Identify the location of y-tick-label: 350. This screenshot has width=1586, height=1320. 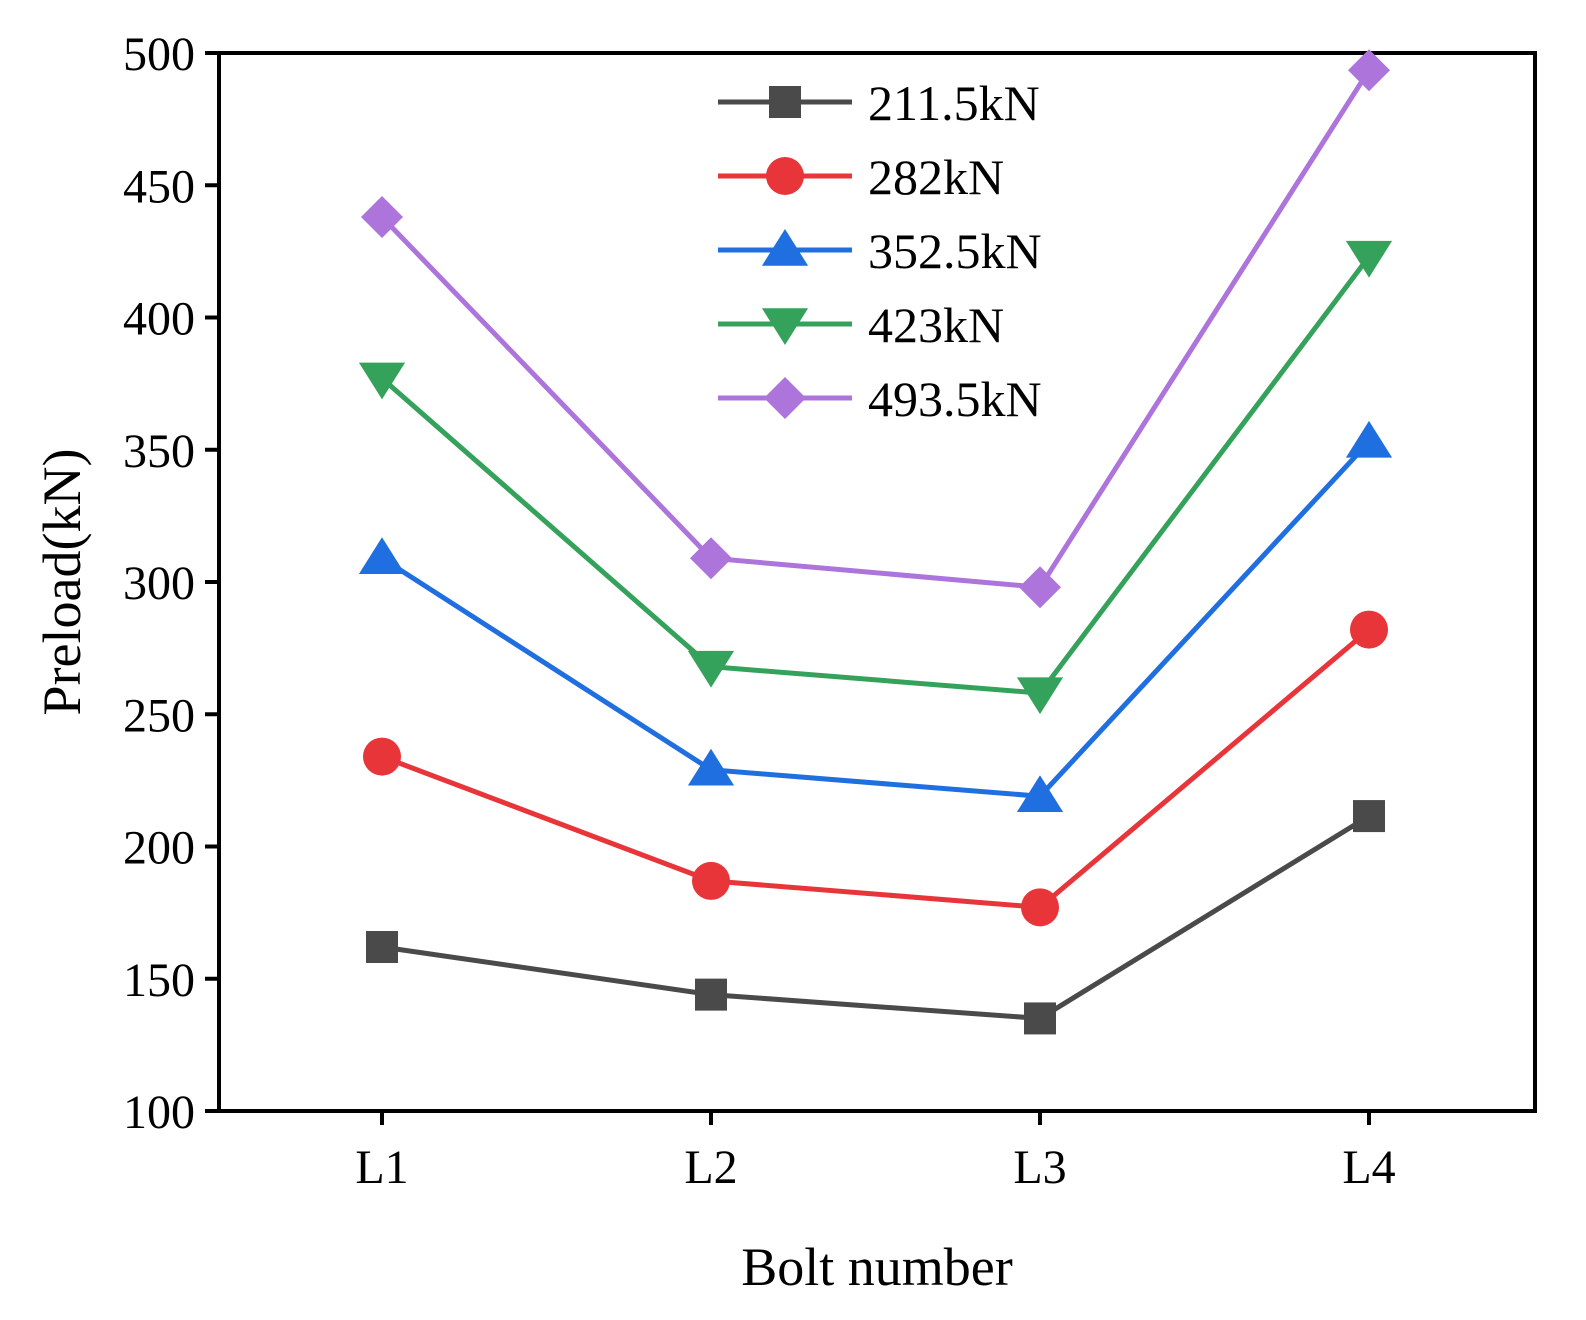
(159, 451).